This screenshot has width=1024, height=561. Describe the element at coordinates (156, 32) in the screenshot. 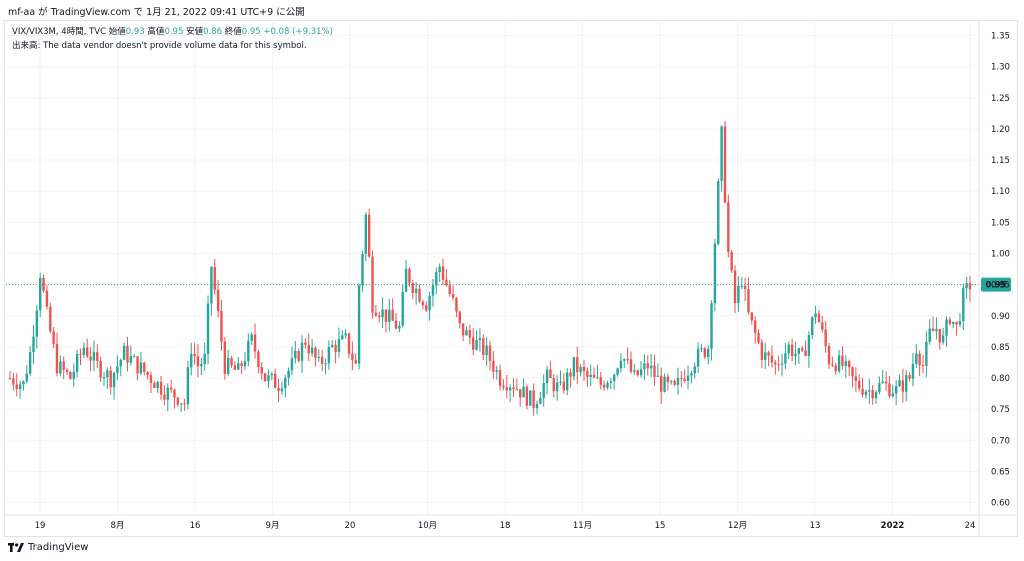

I see `high-label: 高値` at that location.